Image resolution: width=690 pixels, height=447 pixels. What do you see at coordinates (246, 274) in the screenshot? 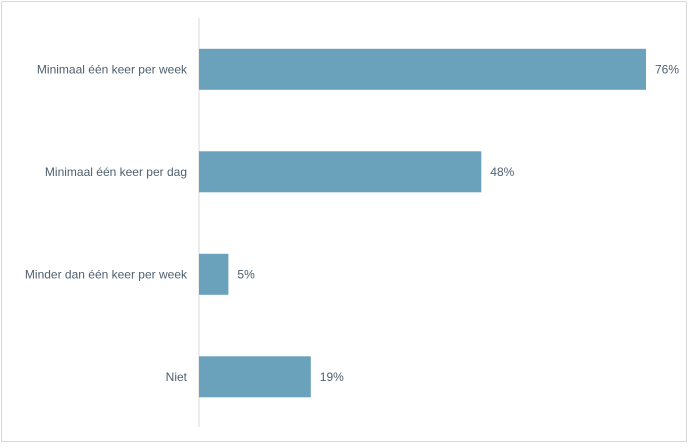
I see `value-label-2: 5%` at bounding box center [246, 274].